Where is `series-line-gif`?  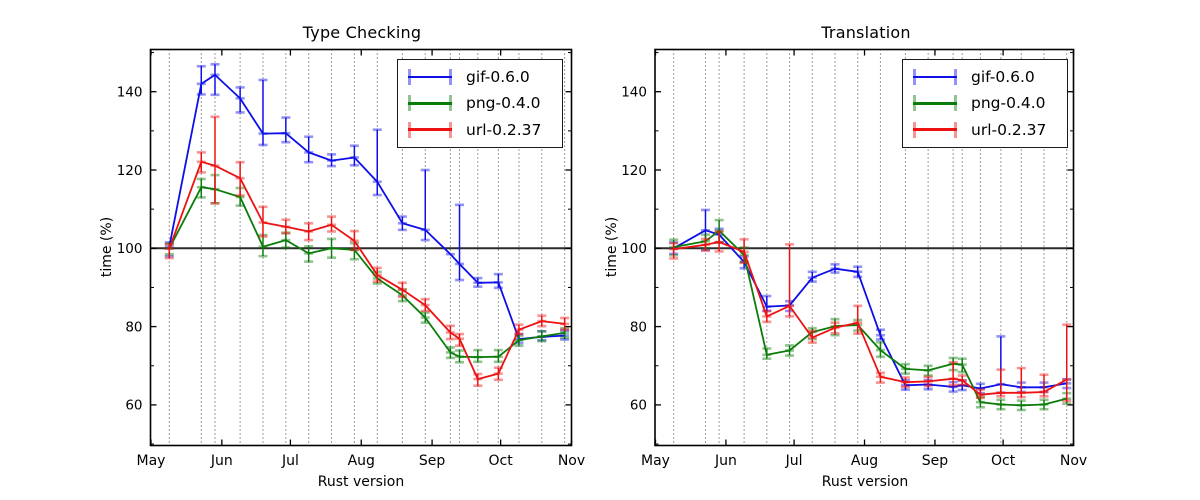 series-line-gif is located at coordinates (870, 309).